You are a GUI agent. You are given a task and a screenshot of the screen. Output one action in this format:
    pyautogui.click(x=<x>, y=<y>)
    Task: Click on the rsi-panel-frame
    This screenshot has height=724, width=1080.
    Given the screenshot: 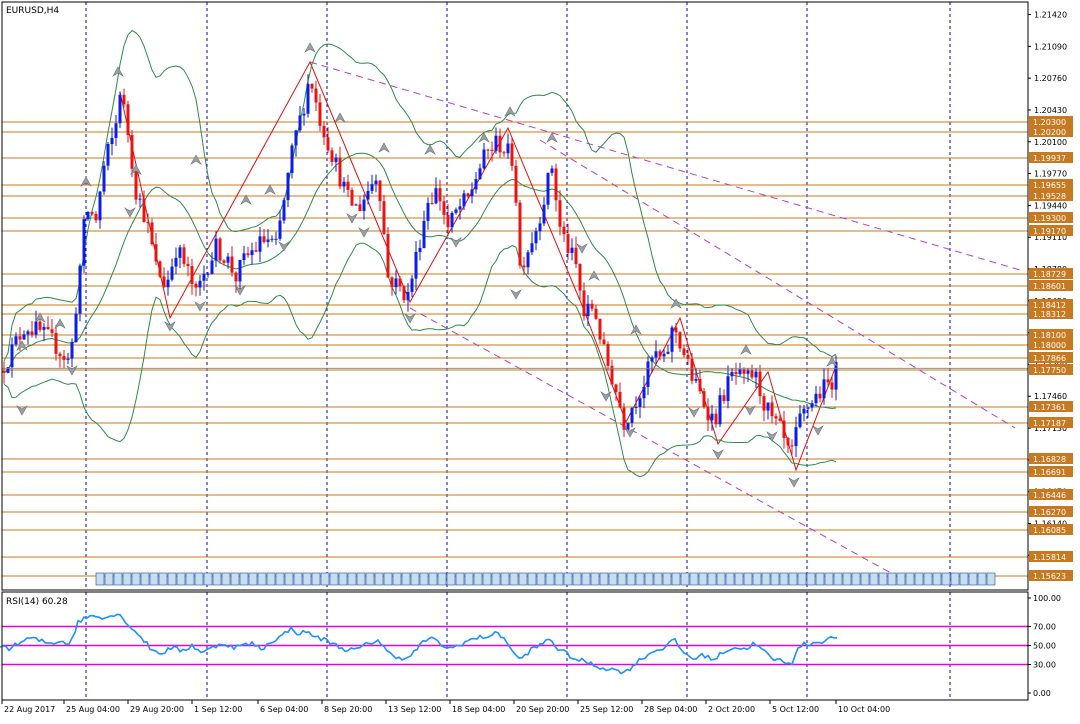 What is the action you would take?
    pyautogui.click(x=515, y=646)
    